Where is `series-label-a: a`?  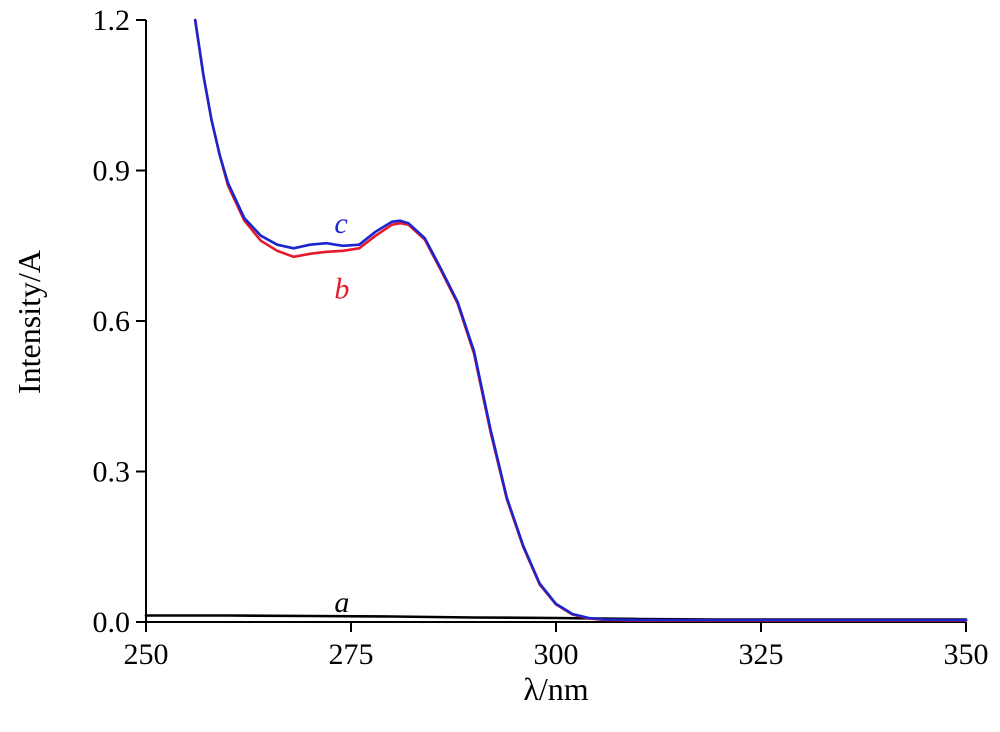 series-label-a: a is located at coordinates (341, 602).